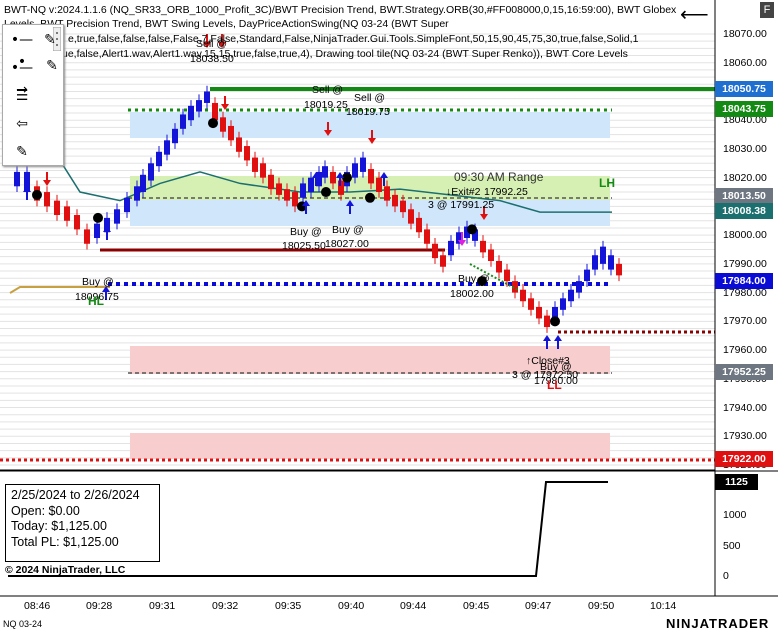  What do you see at coordinates (57, 39) in the screenshot?
I see `grip-handle-icon` at bounding box center [57, 39].